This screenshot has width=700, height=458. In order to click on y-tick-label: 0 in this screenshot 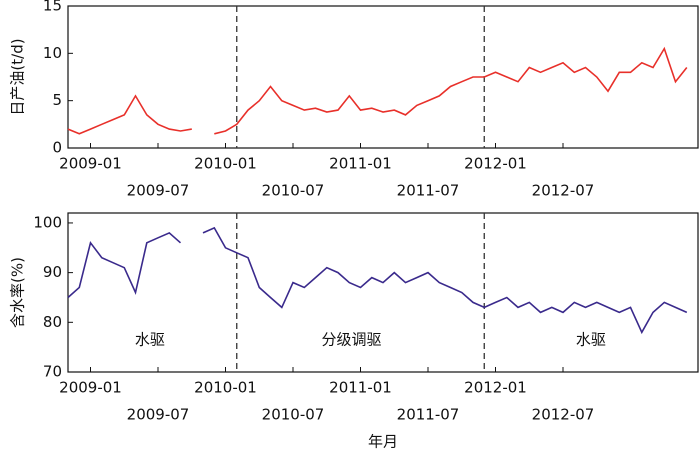, I will do `click(57, 148)`.